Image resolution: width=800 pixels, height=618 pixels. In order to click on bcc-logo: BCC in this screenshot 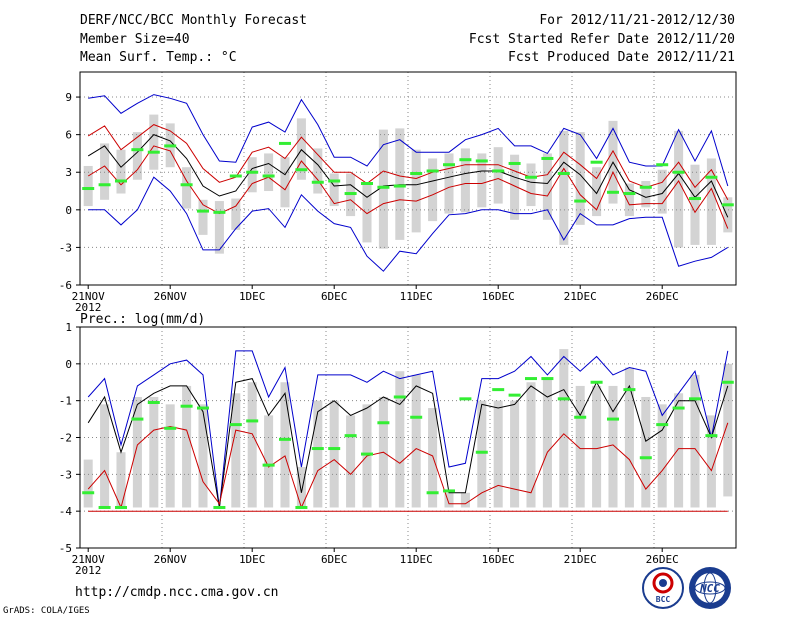, I will do `click(663, 588)`.